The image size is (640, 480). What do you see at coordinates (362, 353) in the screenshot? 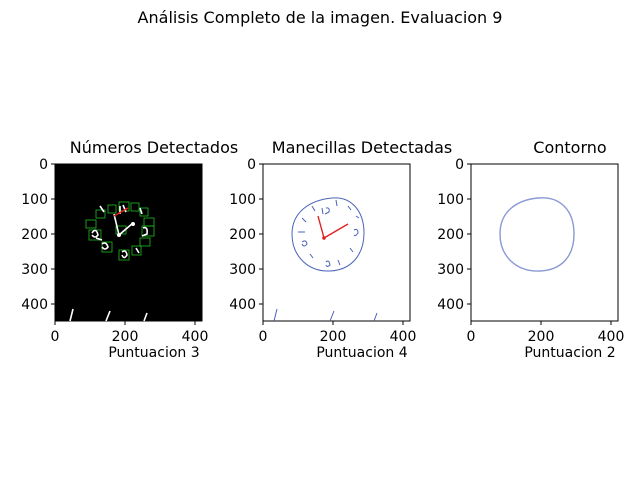
I see `x-axis-label: Puntuacion 4` at bounding box center [362, 353].